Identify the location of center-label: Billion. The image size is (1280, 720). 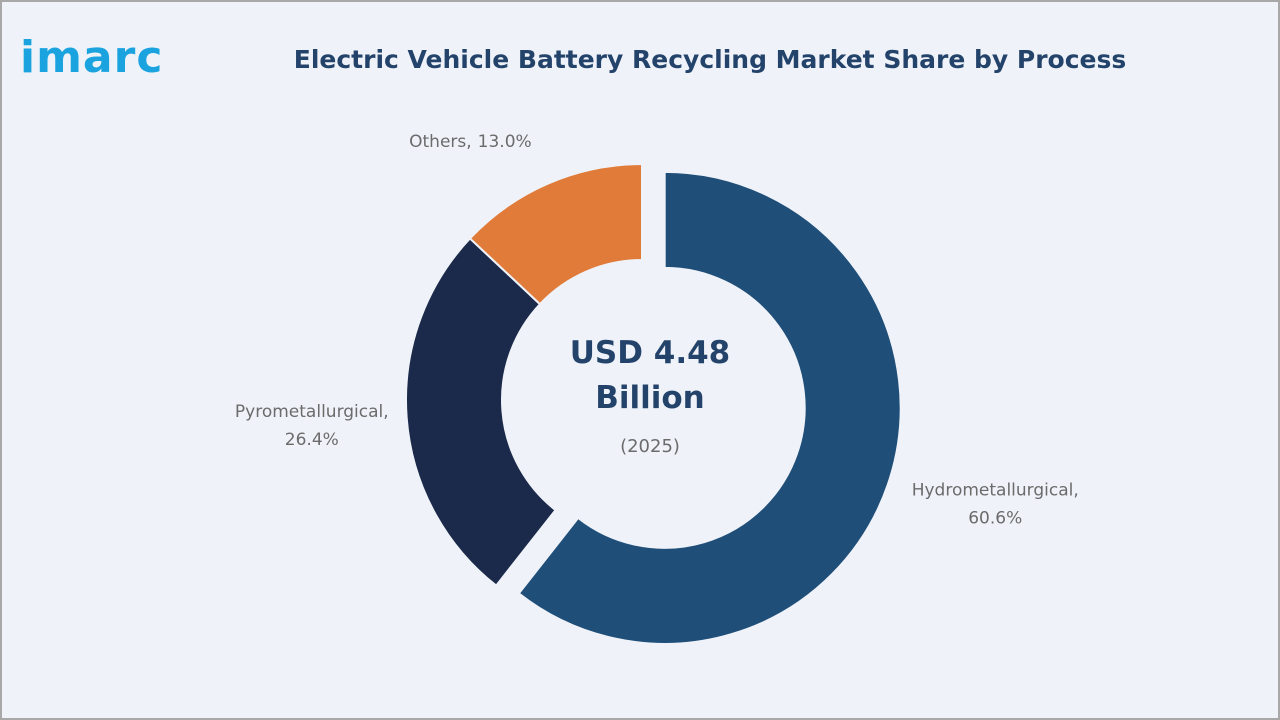
(650, 398).